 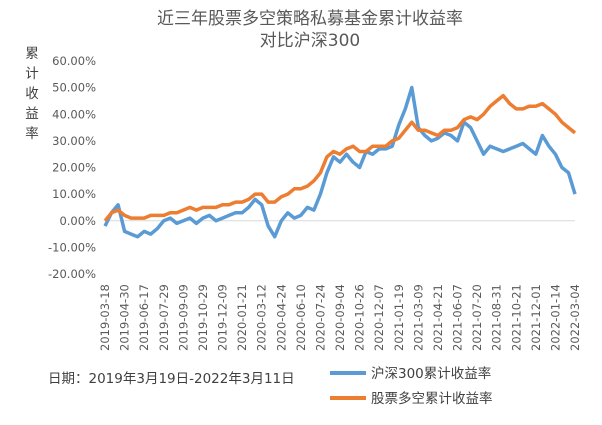 I want to click on x-tick-label: 2021-12-01, so click(x=536, y=317).